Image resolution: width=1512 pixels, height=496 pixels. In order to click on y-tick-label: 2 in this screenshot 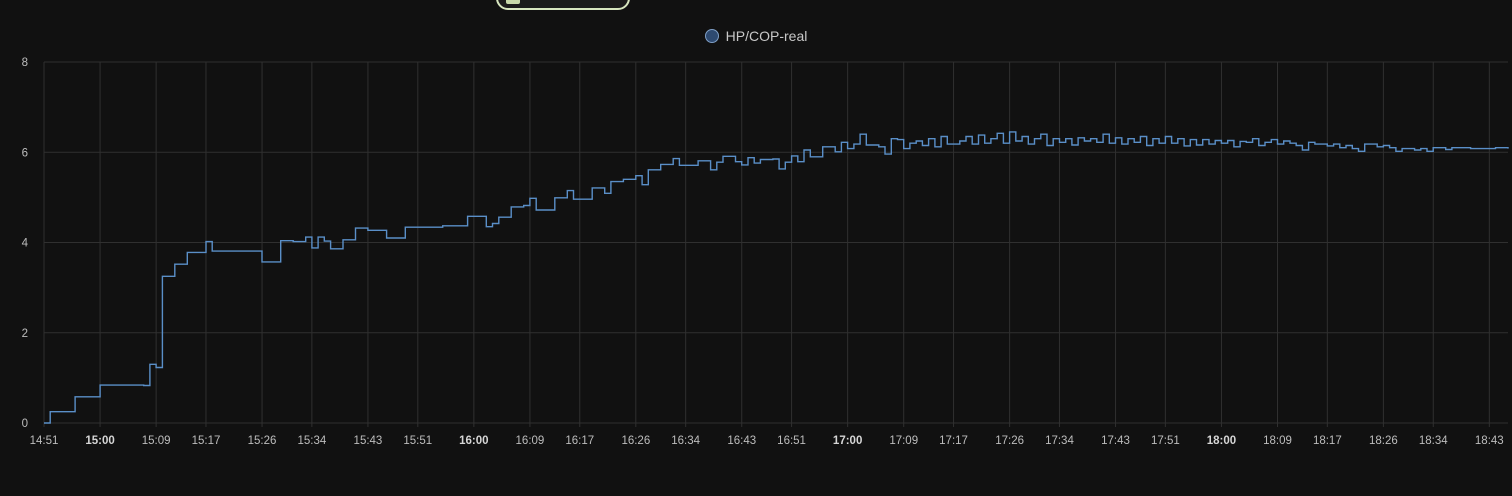, I will do `click(25, 334)`.